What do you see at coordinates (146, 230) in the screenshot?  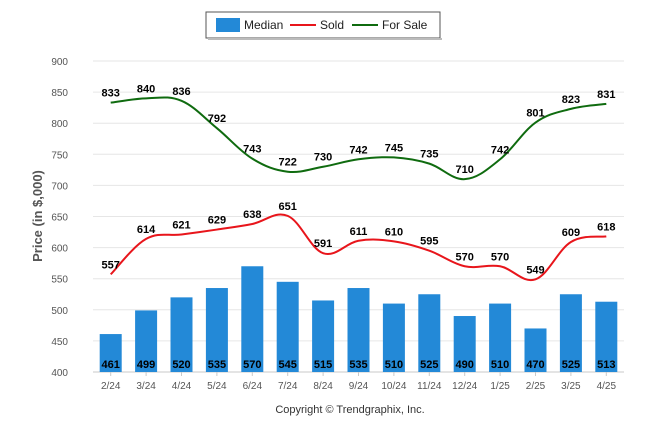 I see `sold-data-label: 614` at bounding box center [146, 230].